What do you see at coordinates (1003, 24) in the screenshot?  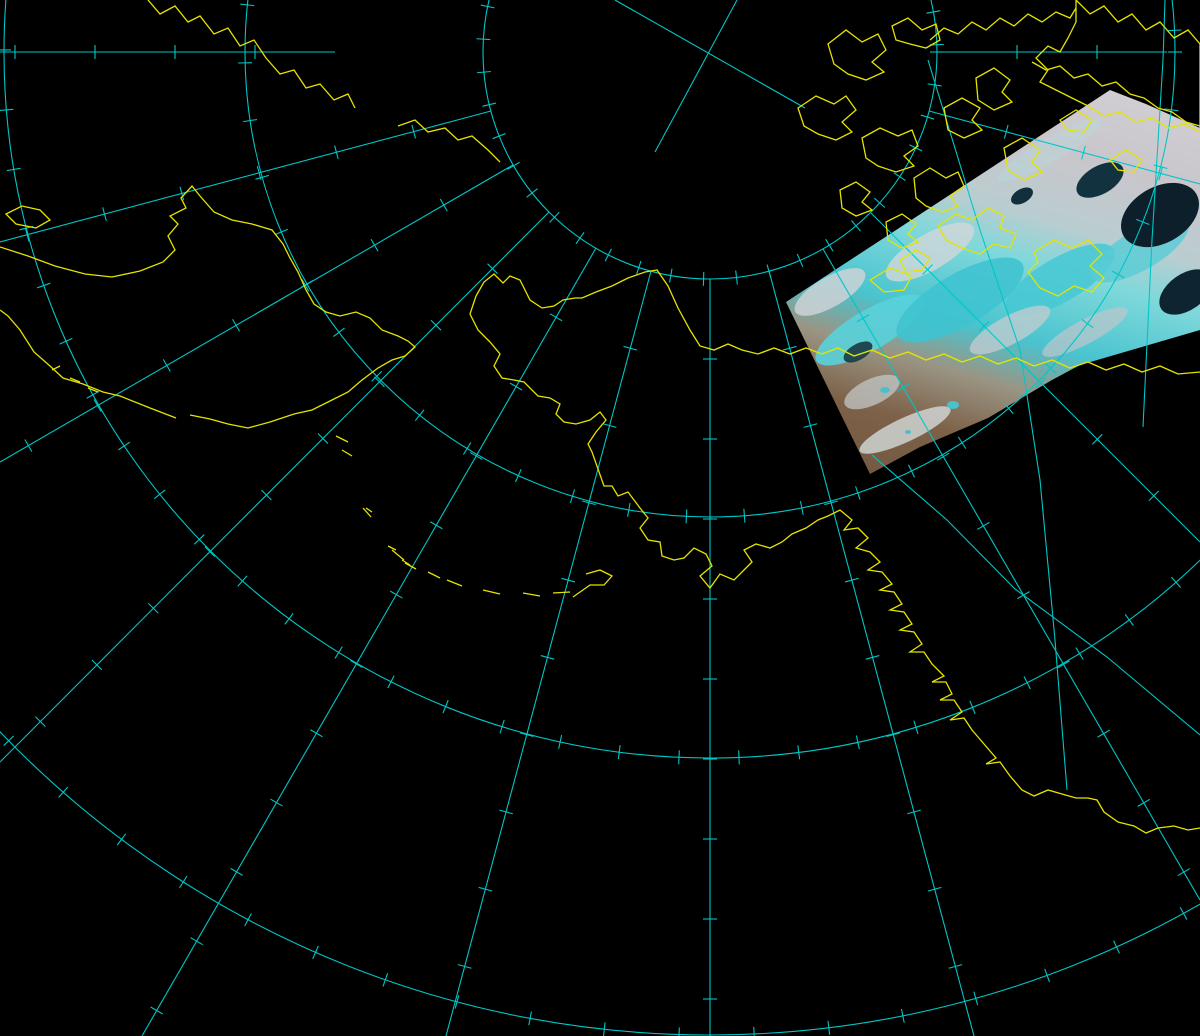 I see `coastline-ellesmere-north-chain` at bounding box center [1003, 24].